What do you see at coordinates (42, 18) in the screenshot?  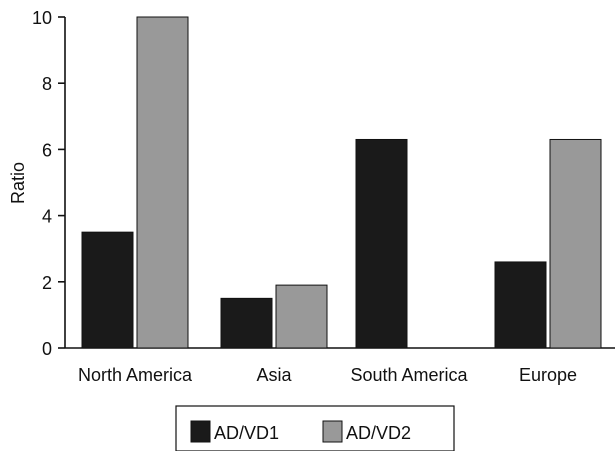 I see `y-tick-label: 10` at bounding box center [42, 18].